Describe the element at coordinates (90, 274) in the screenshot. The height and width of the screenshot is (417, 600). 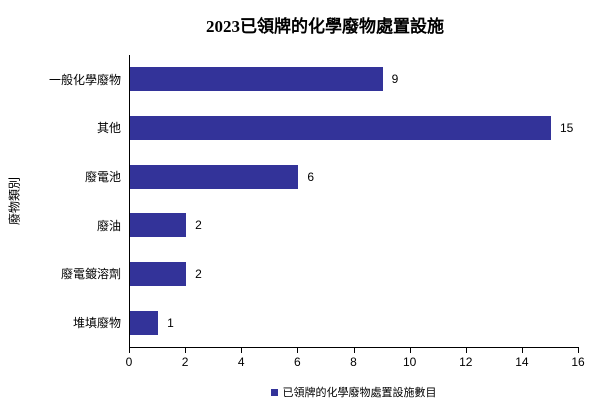
I see `category-label: 廢電鍍溶劑` at that location.